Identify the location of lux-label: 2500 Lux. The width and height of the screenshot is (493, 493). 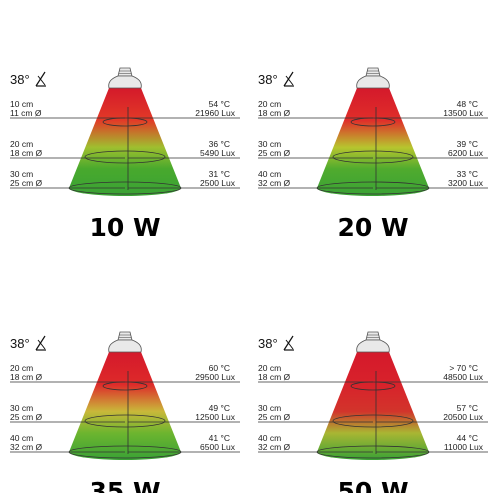
(218, 183).